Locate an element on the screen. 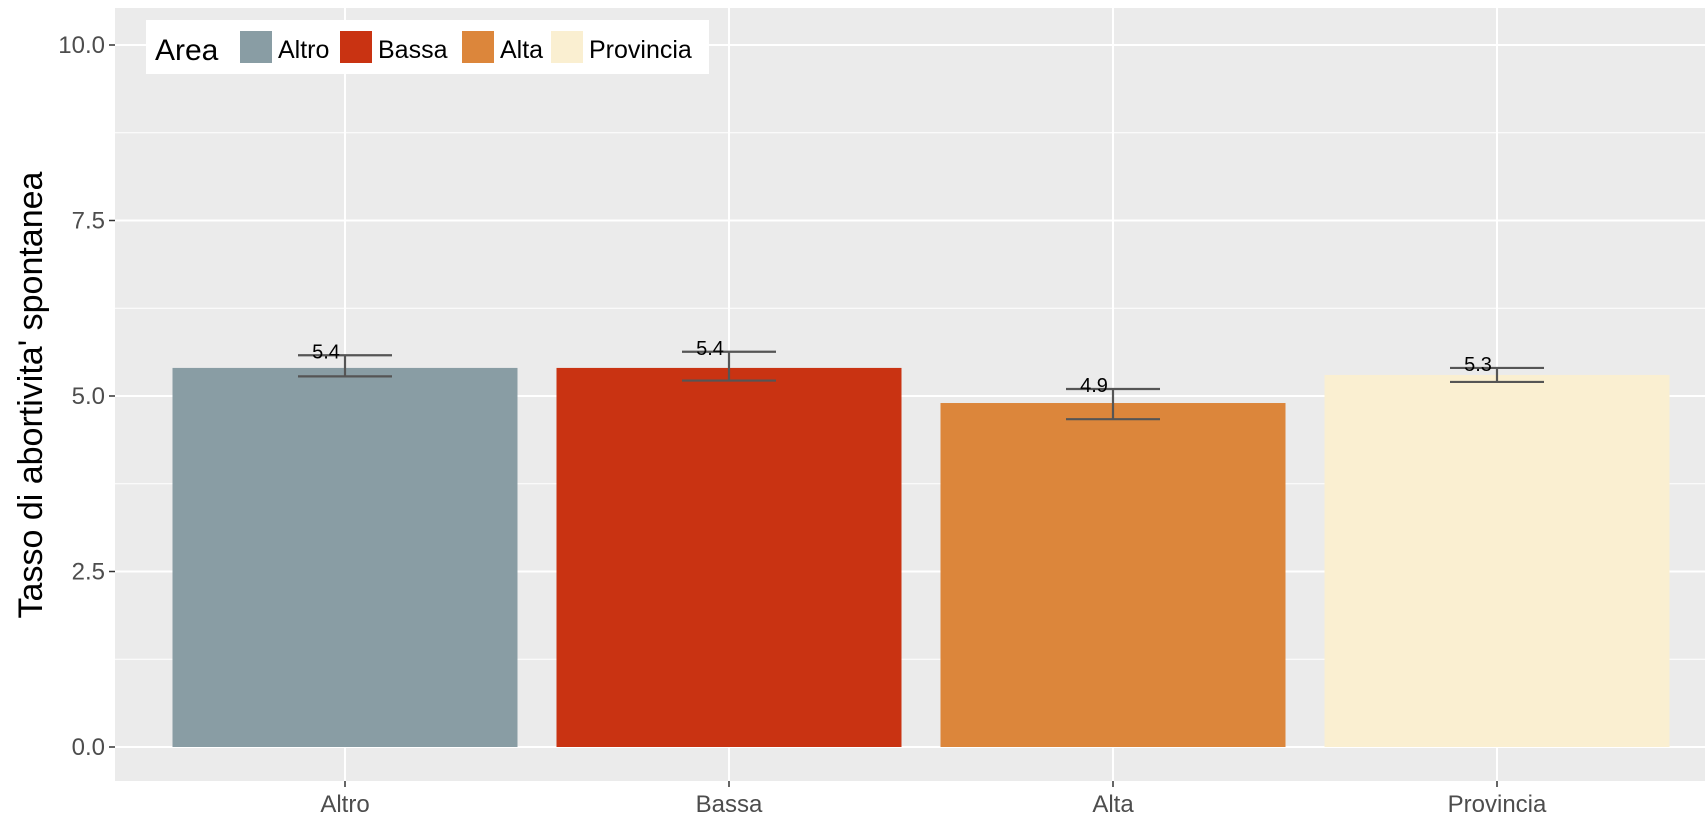 The width and height of the screenshot is (1705, 819). legend-label-bassa: Bassa is located at coordinates (413, 50).